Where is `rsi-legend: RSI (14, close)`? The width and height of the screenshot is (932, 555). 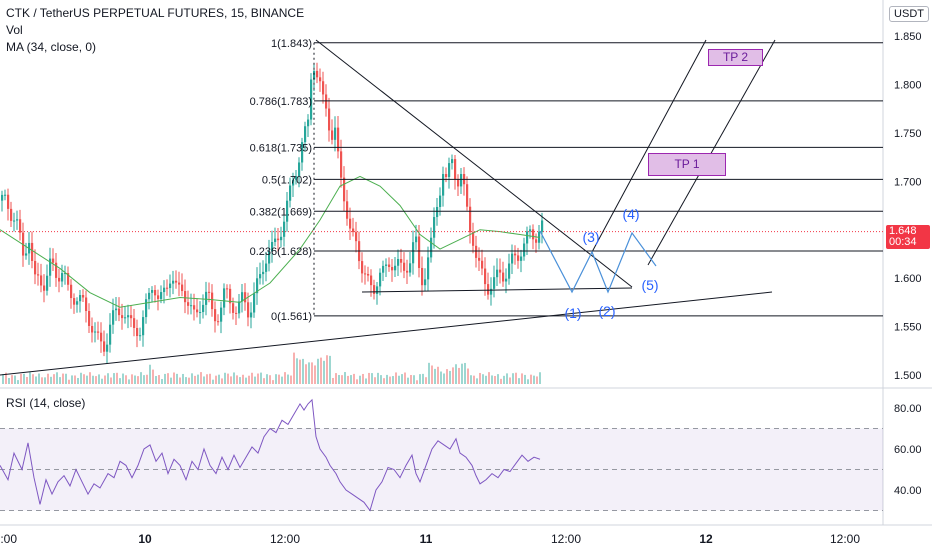 rsi-legend: RSI (14, close) is located at coordinates (46, 403).